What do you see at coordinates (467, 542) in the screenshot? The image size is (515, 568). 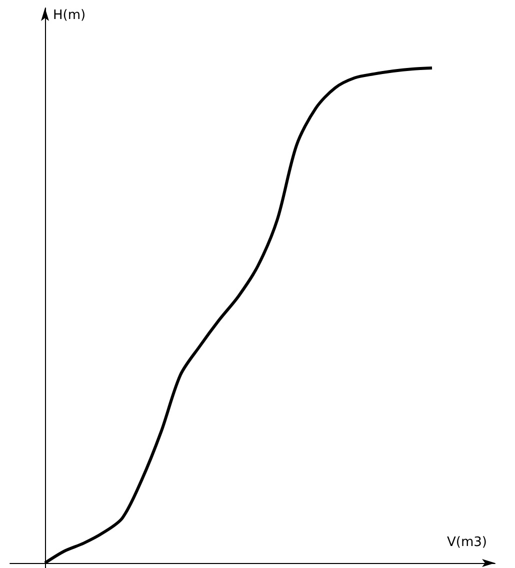 I see `x-axis-title: V(m3)` at bounding box center [467, 542].